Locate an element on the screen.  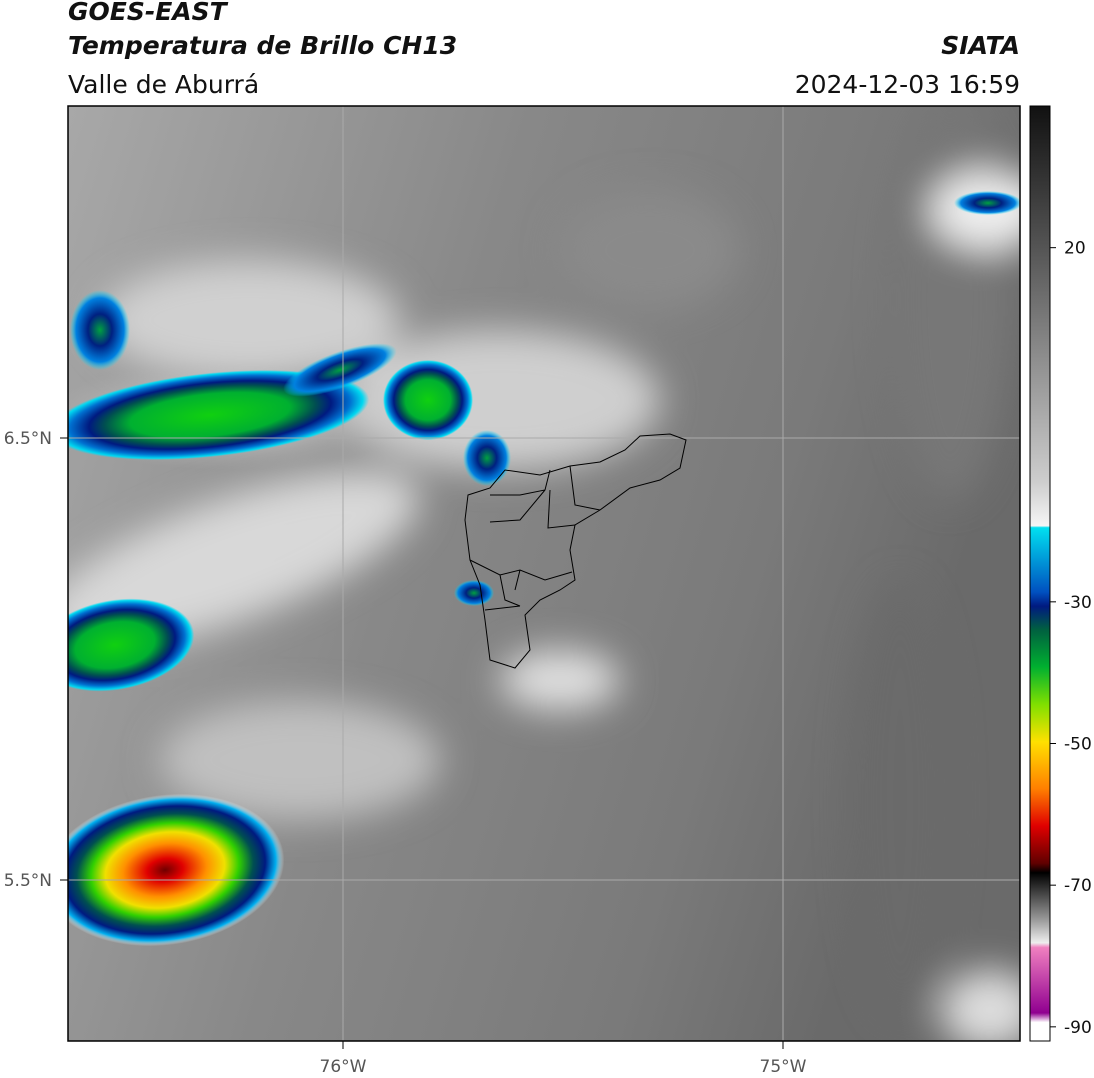
lon-label: 75°W is located at coordinates (783, 1067).